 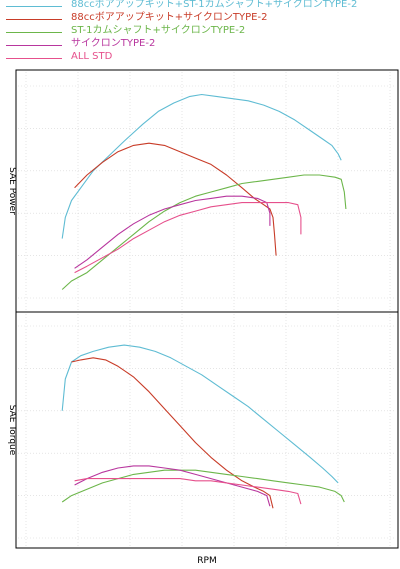 I want to click on legend-label-2: 88ccボアアップキット+サイクロンTYPE-2, so click(x=169, y=17).